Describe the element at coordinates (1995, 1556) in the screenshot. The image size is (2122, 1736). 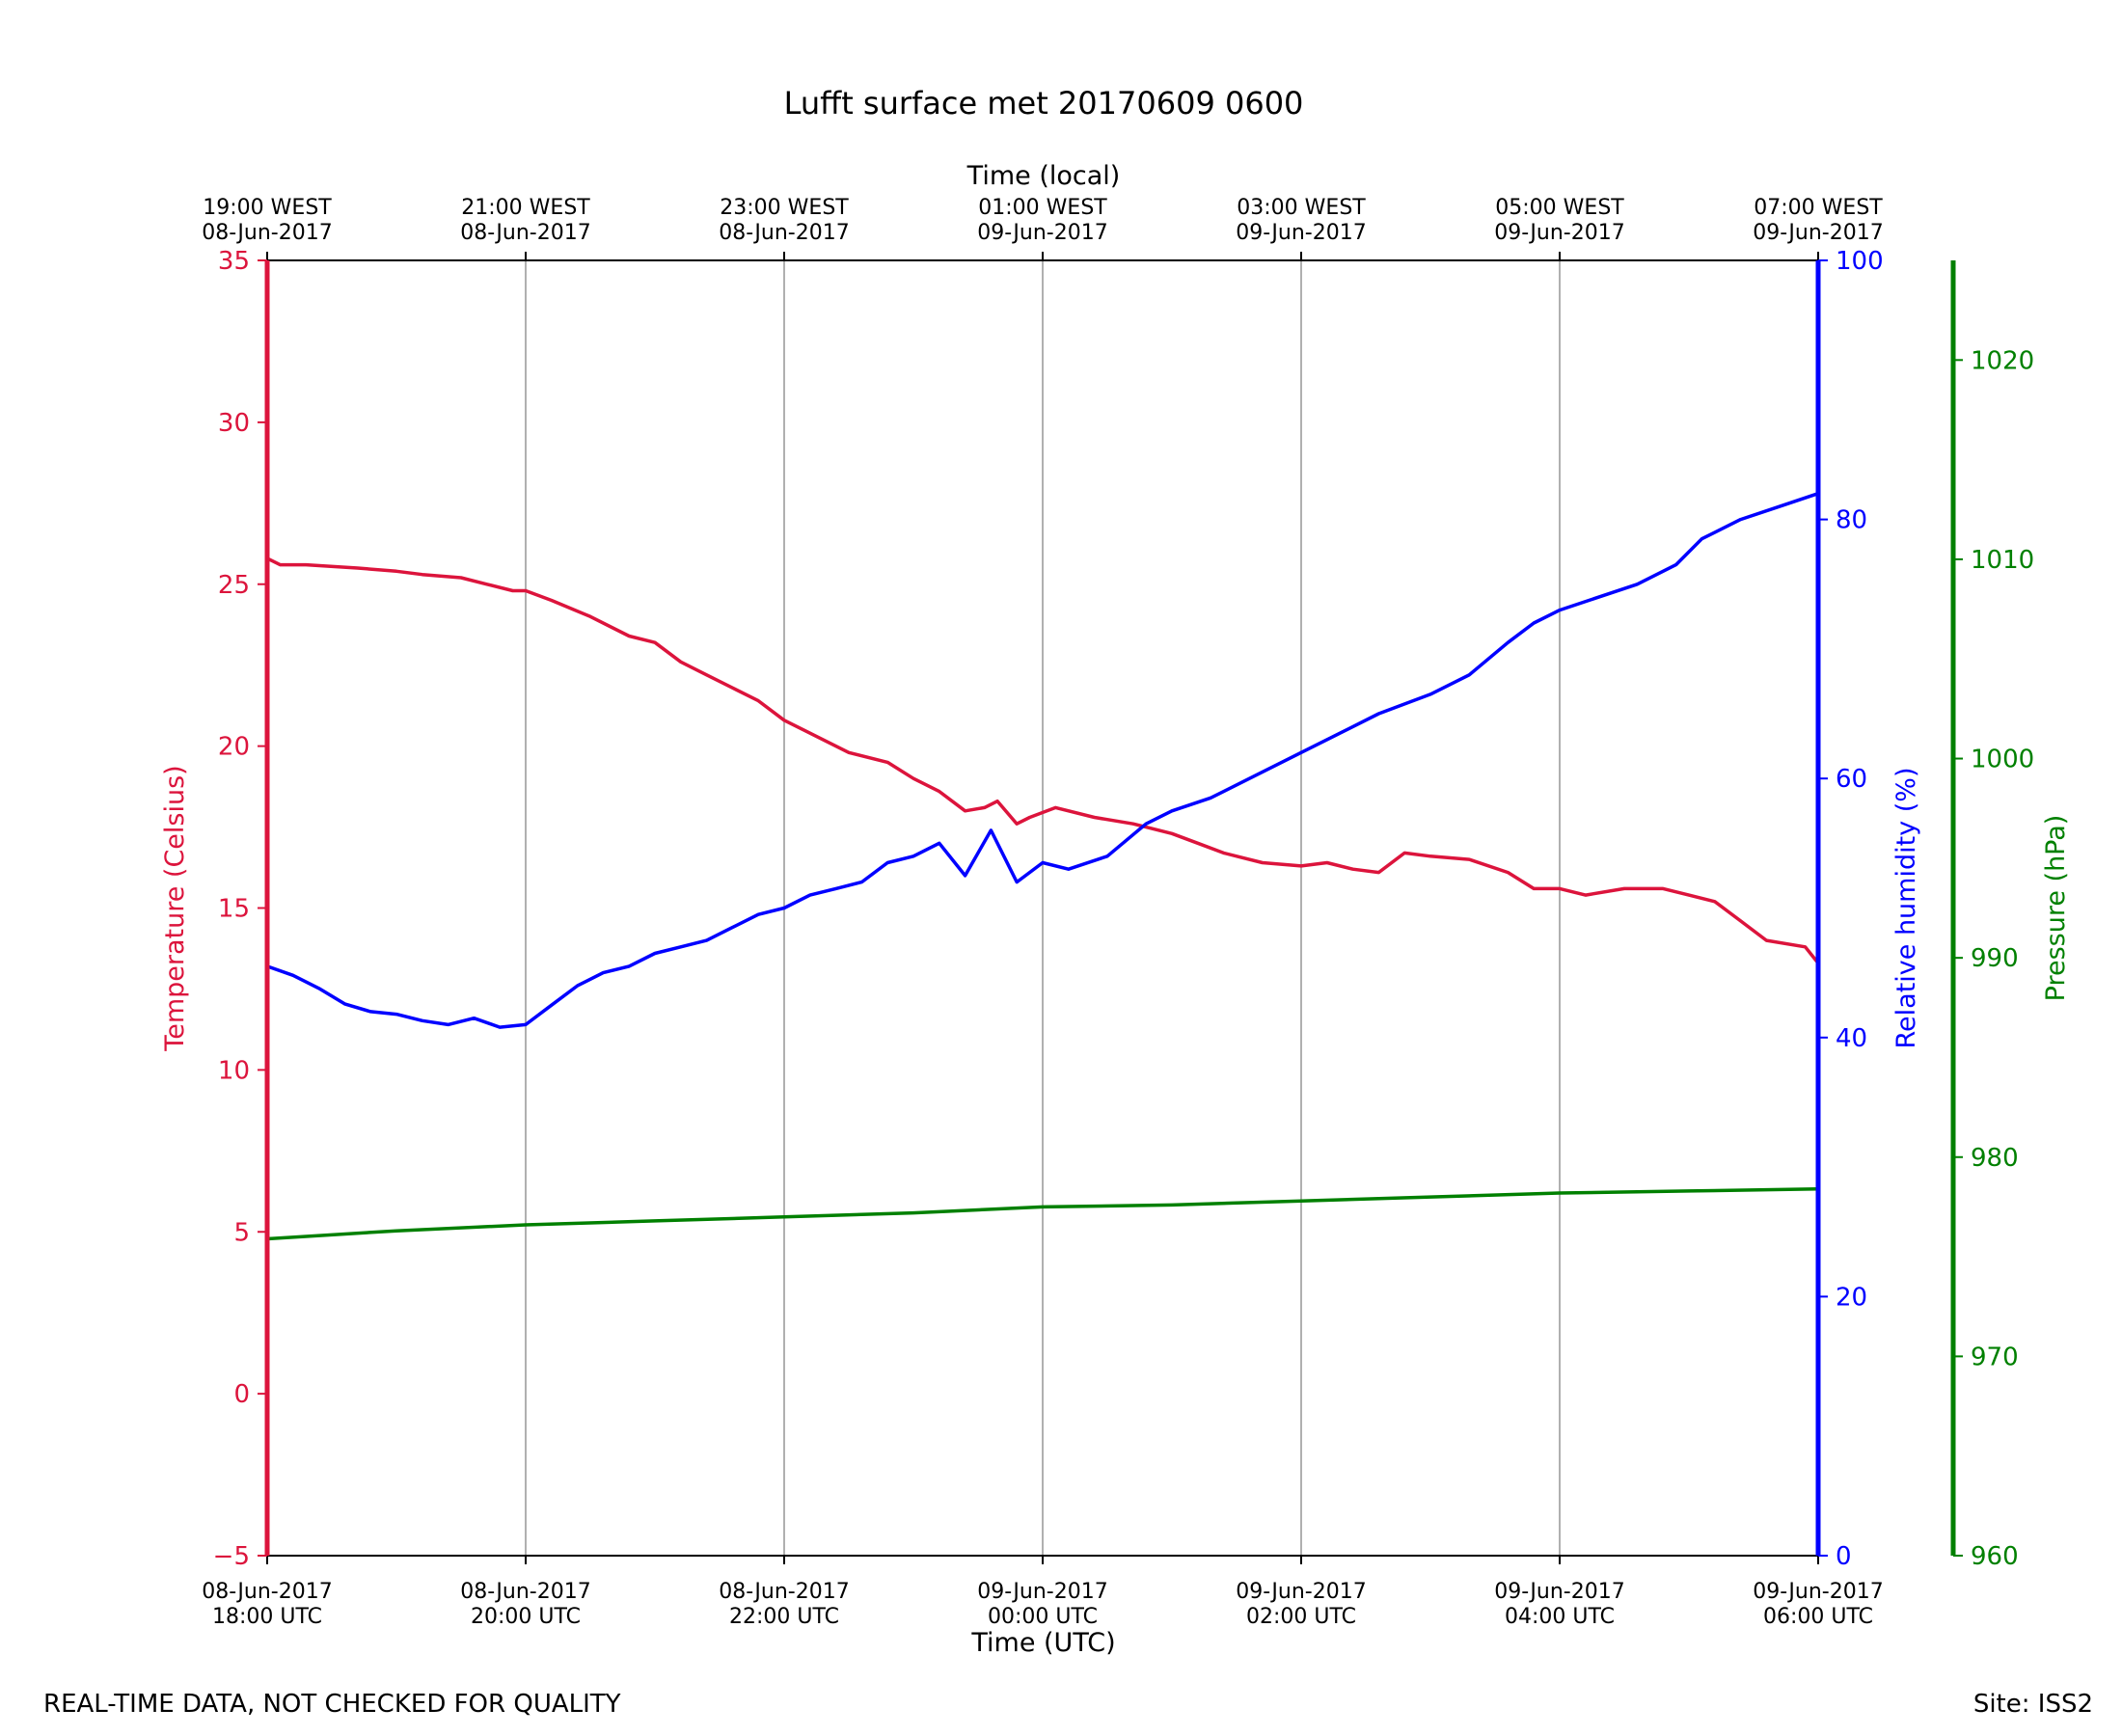
I see `pressure-tick-label: 960` at that location.